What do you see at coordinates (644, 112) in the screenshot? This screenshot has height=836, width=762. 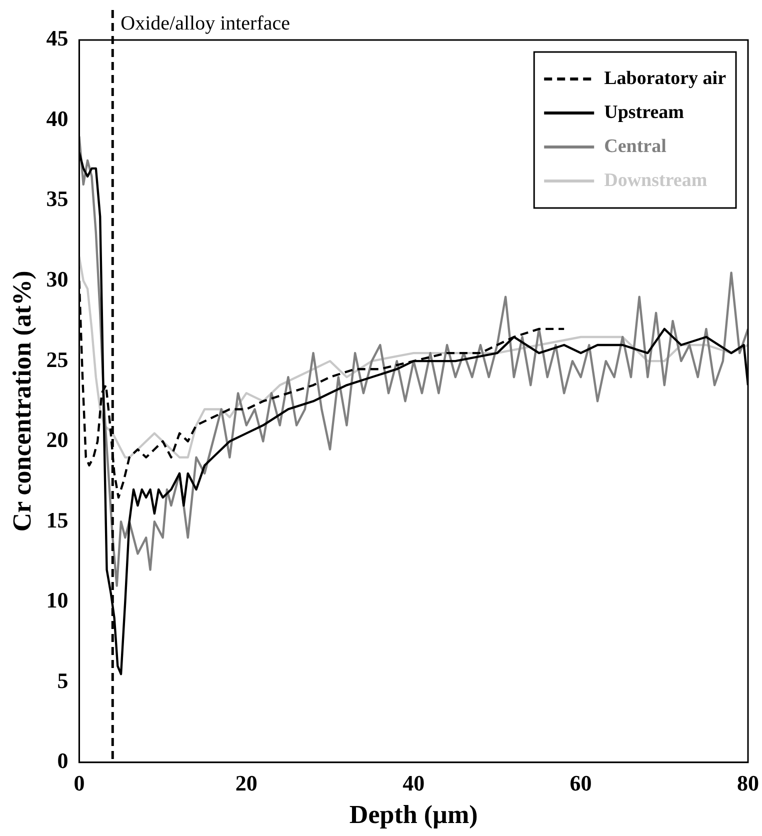 I see `legend-label: Upstream` at bounding box center [644, 112].